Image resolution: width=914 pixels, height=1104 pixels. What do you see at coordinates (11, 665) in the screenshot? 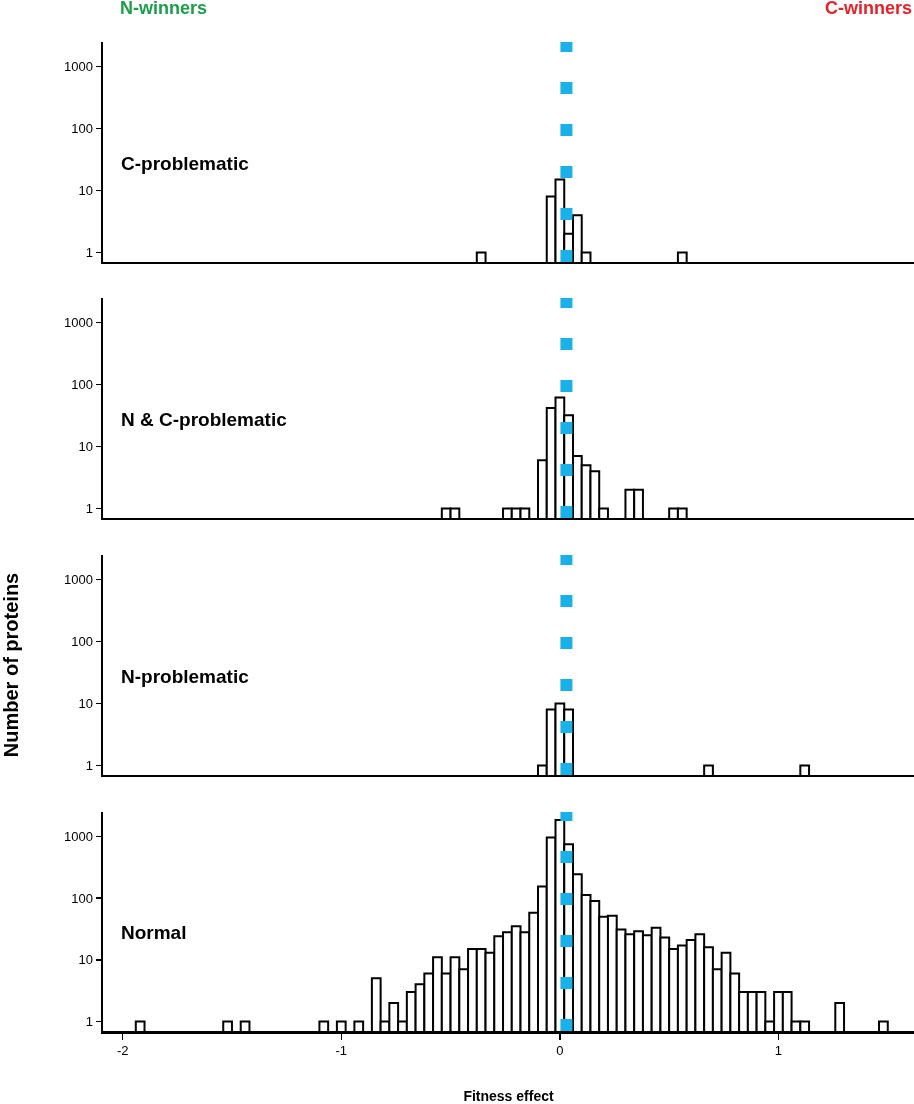
I see `y-axis-title: Number of proteins` at bounding box center [11, 665].